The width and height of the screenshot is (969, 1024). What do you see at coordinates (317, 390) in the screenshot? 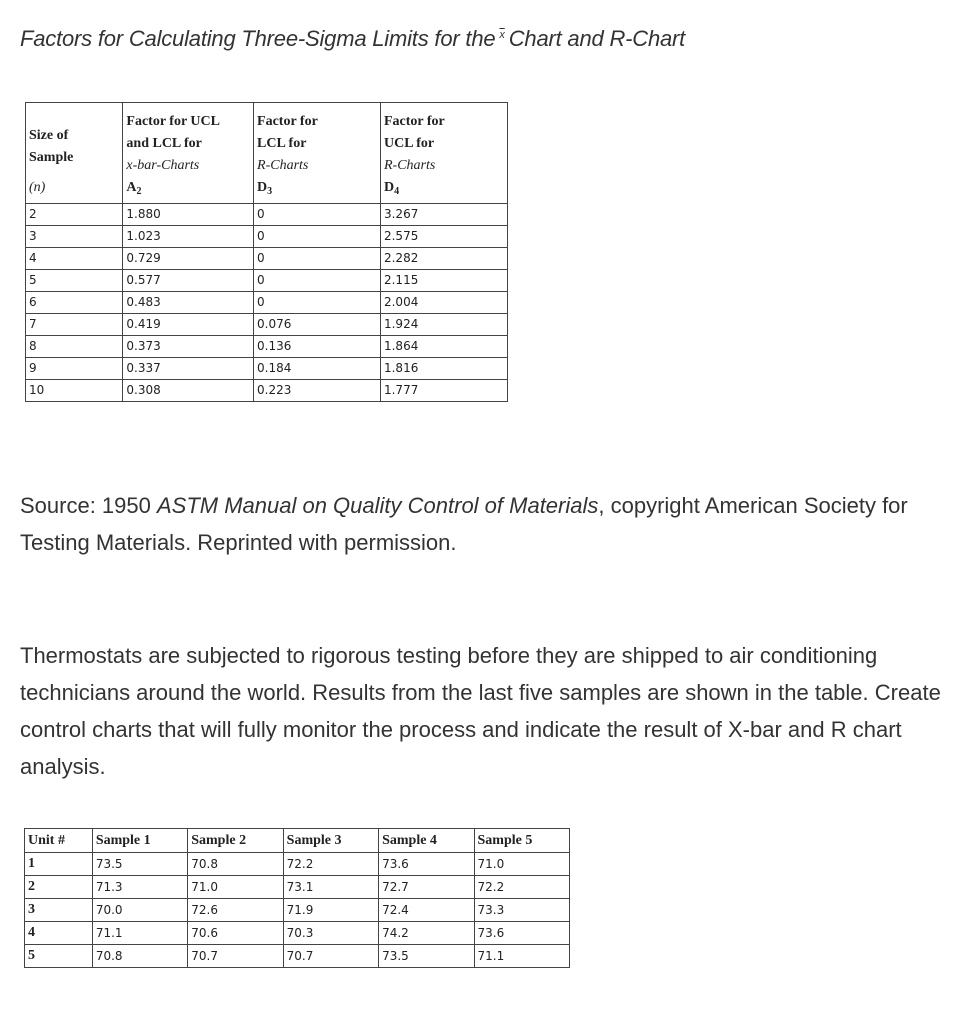
I see `factors-cell: 0.223` at bounding box center [317, 390].